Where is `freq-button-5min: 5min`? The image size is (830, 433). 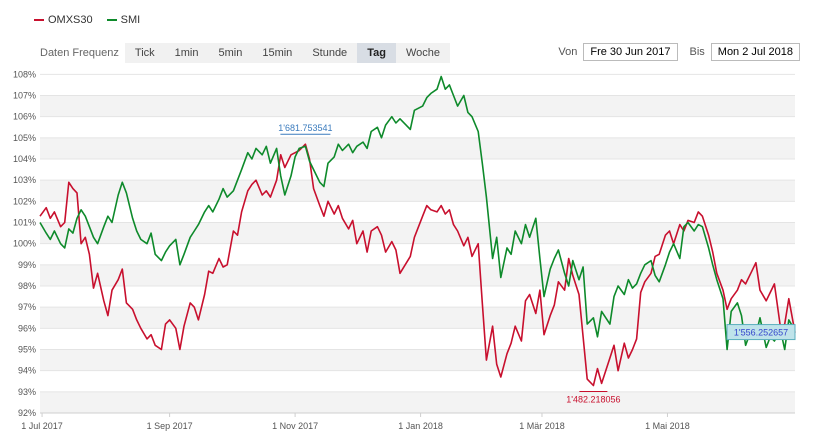
freq-button-5min: 5min is located at coordinates (230, 53).